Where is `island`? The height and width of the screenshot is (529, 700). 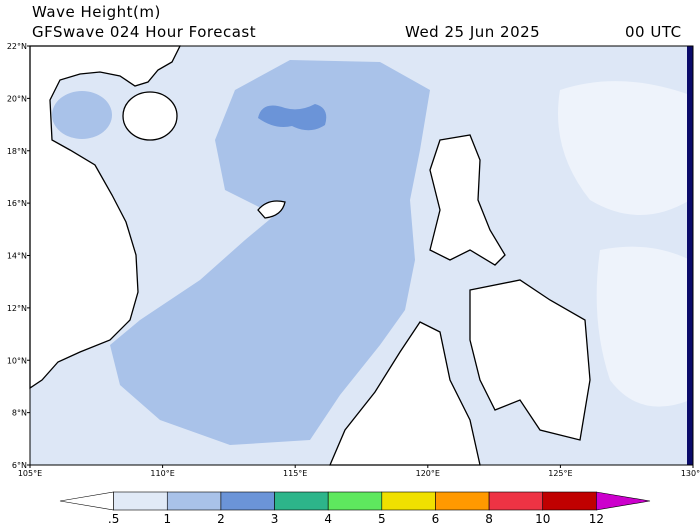
island is located at coordinates (271, 209).